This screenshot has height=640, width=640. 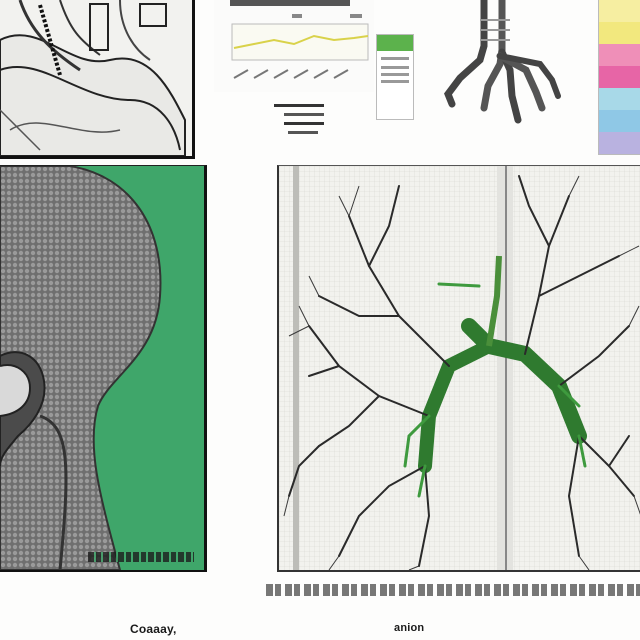 I want to click on mini-caption, so click(x=297, y=124).